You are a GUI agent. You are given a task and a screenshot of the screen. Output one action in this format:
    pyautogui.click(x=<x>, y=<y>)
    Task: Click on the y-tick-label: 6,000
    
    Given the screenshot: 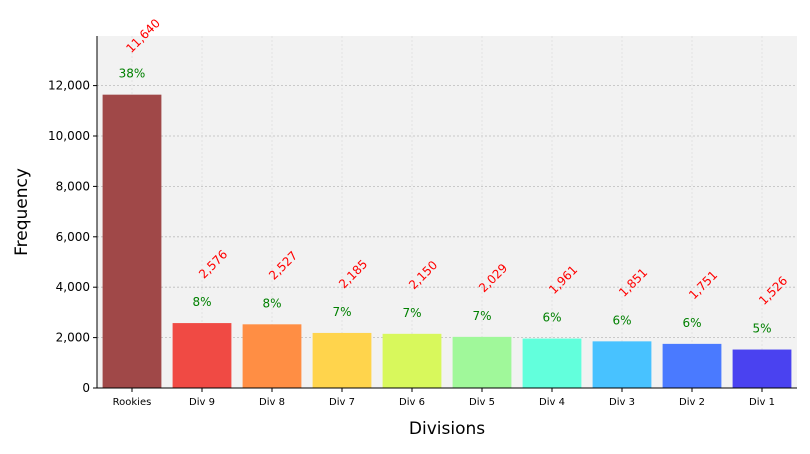 What is the action you would take?
    pyautogui.click(x=73, y=237)
    